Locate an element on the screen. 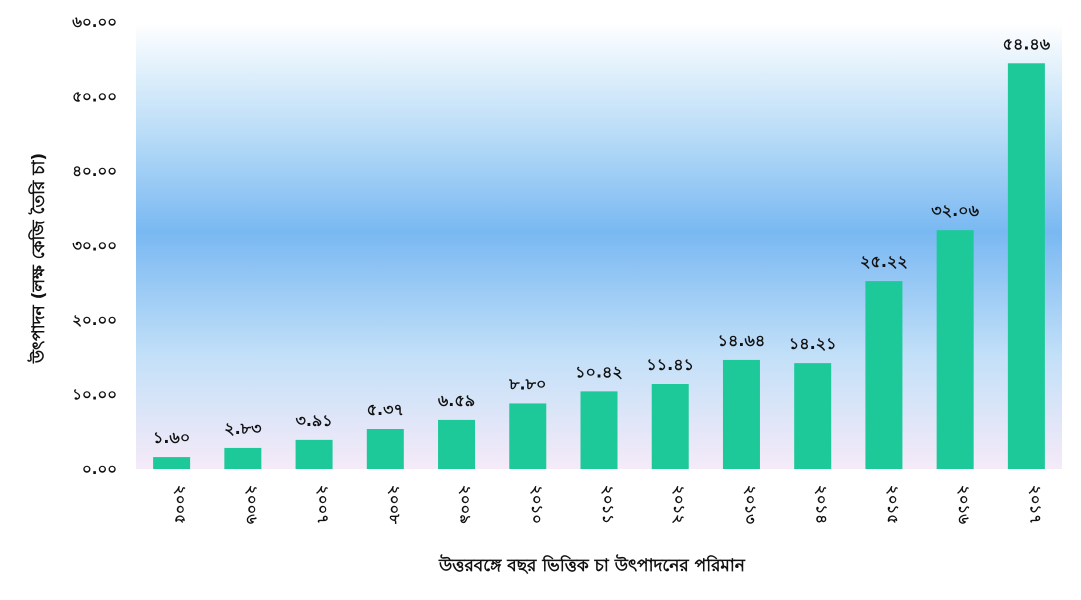 The height and width of the screenshot is (600, 1081). data-label: ৩.৯১ is located at coordinates (313, 420).